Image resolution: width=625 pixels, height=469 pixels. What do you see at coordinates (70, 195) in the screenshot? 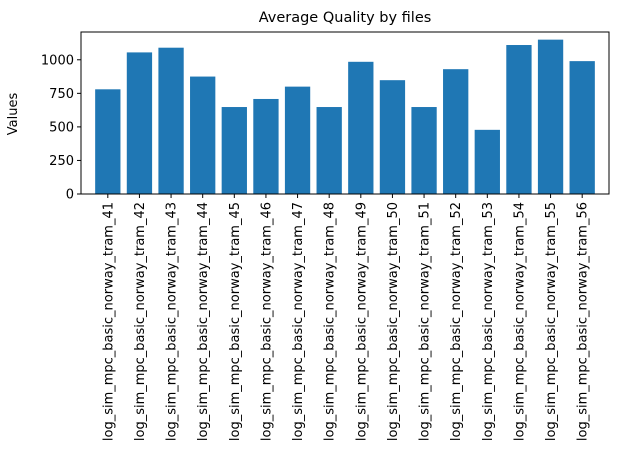
I see `y-tick-label: 0` at bounding box center [70, 195].